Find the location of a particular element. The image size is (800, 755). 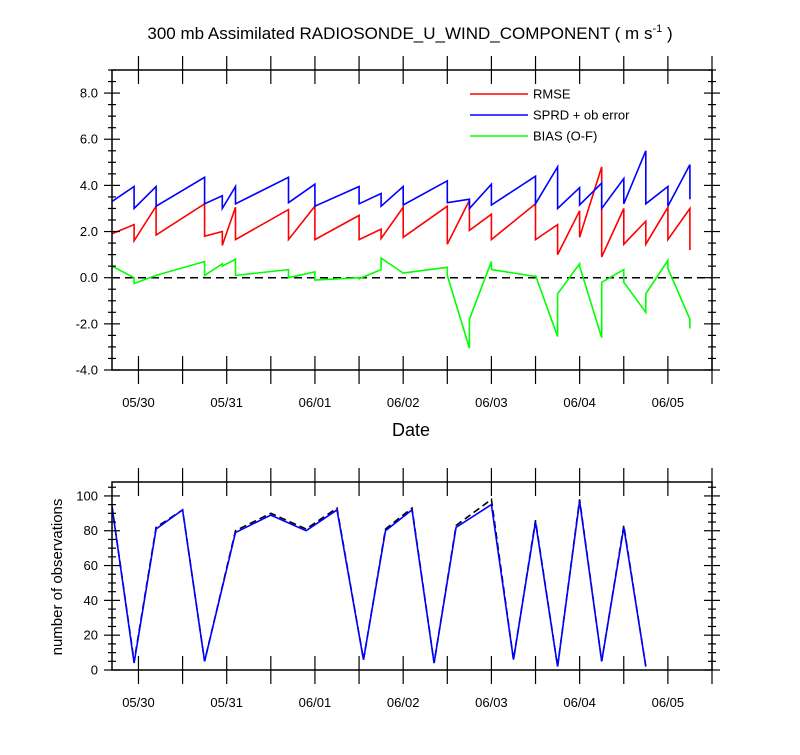

bottom-xtick-label: 06/05 is located at coordinates (668, 702).